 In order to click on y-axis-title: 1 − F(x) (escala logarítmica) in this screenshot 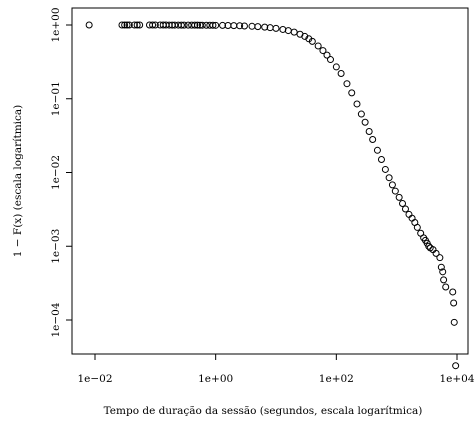, I will do `click(18, 181)`.